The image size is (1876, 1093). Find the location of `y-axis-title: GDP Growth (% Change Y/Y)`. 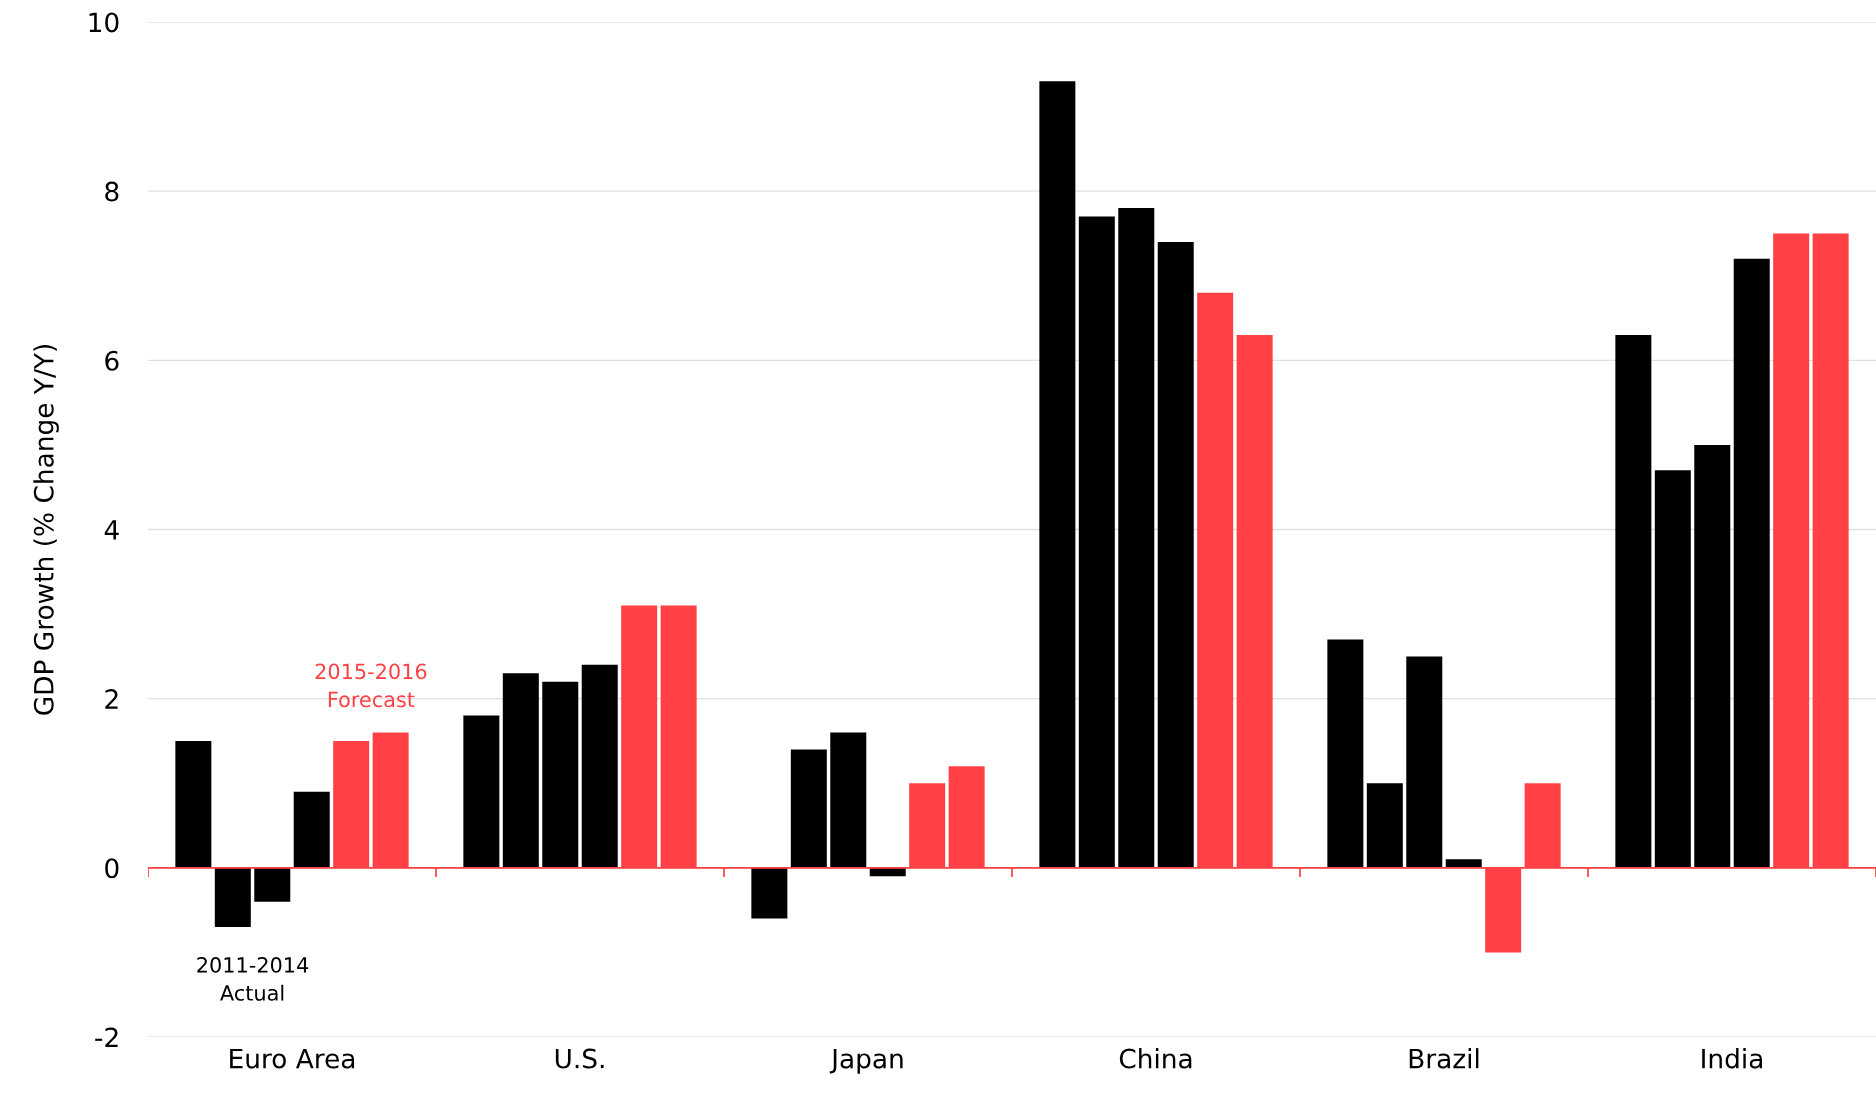

y-axis-title: GDP Growth (% Change Y/Y) is located at coordinates (46, 529).